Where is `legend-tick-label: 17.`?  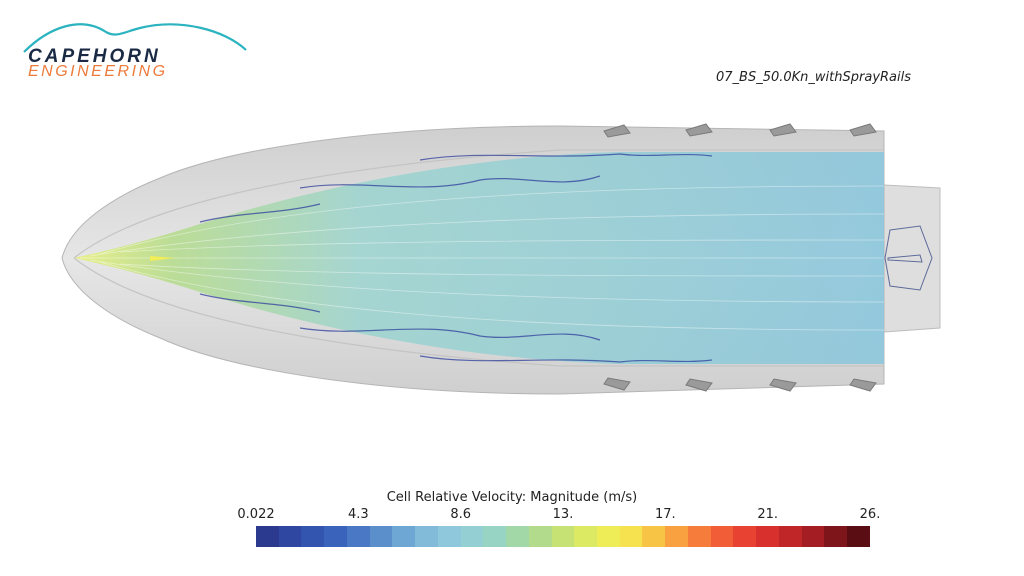
legend-tick-label: 17. is located at coordinates (665, 514).